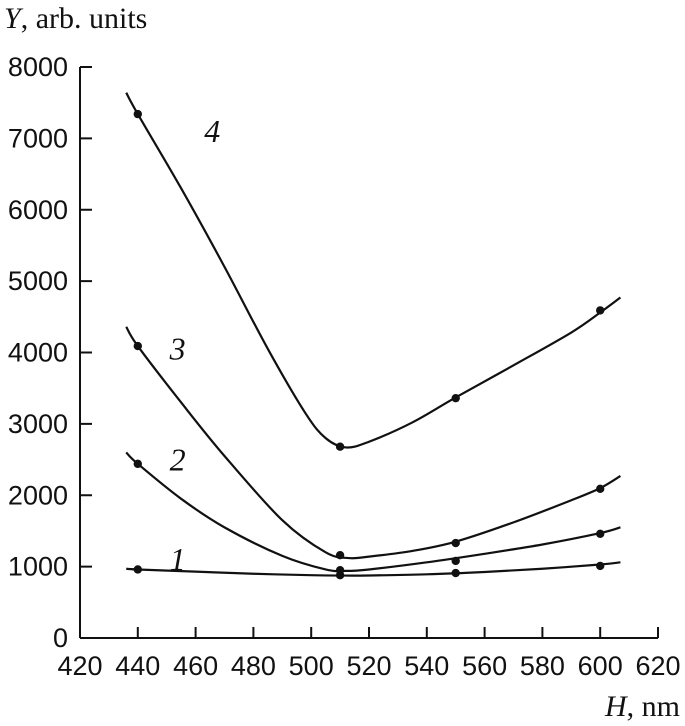 The image size is (685, 726). Describe the element at coordinates (38, 210) in the screenshot. I see `y-tick-label: 6000` at that location.